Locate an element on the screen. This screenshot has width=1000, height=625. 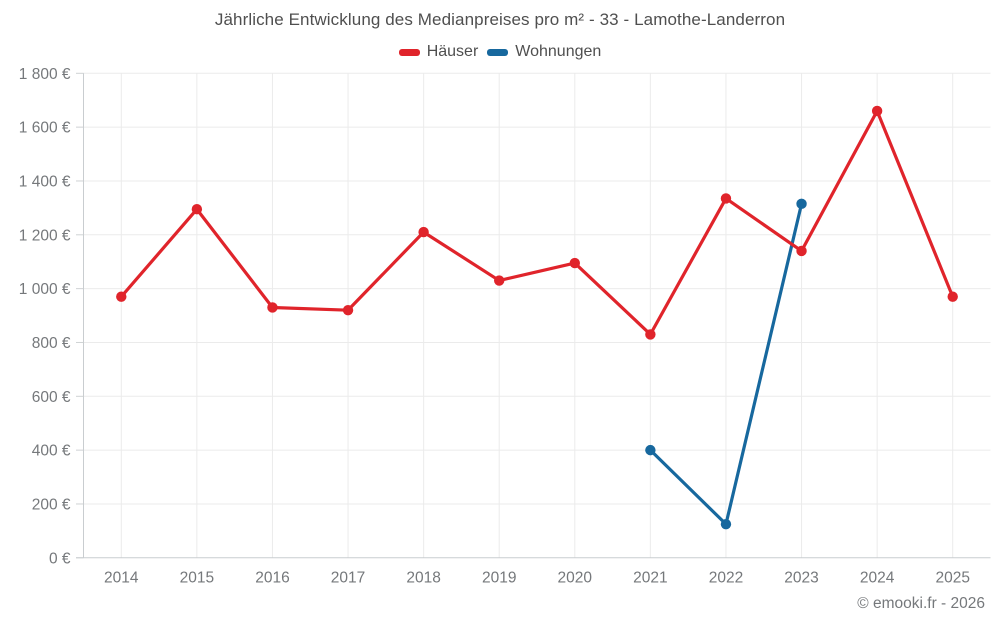
chart-legend: Häuser Wohnungen is located at coordinates (500, 52).